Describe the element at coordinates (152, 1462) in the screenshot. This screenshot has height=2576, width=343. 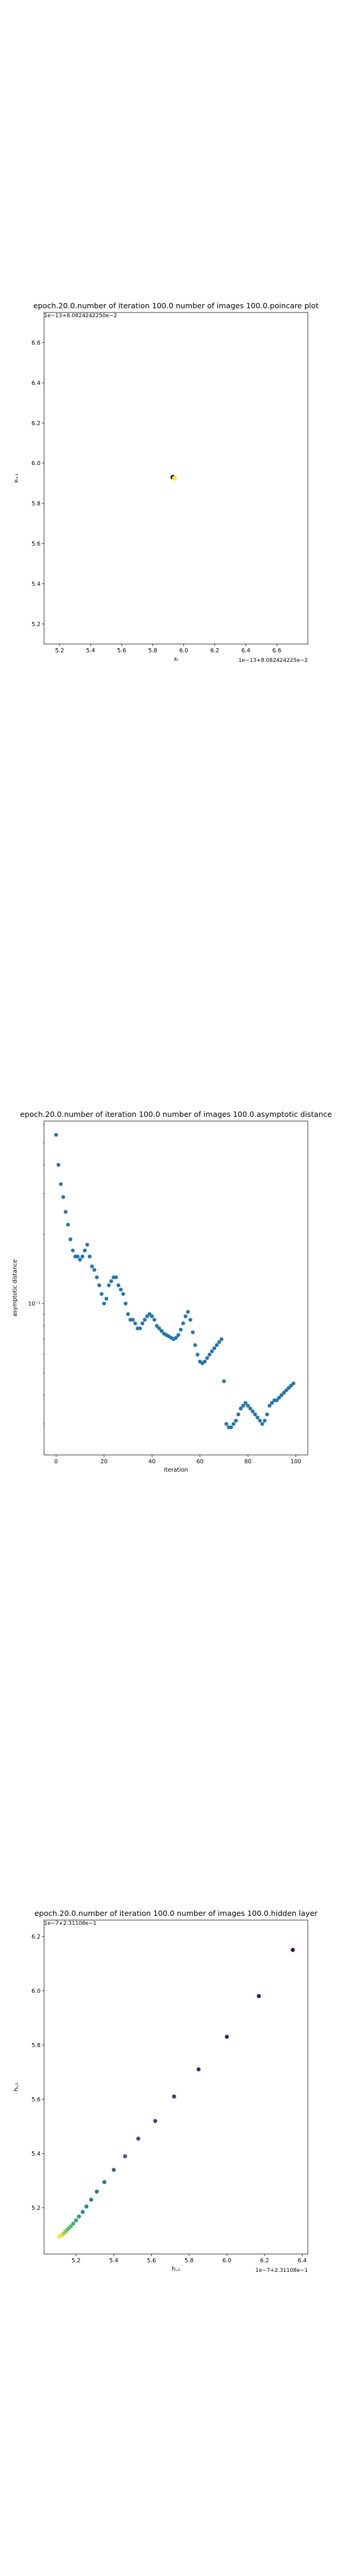
I see `asymptotic-xtick-label: 40` at that location.